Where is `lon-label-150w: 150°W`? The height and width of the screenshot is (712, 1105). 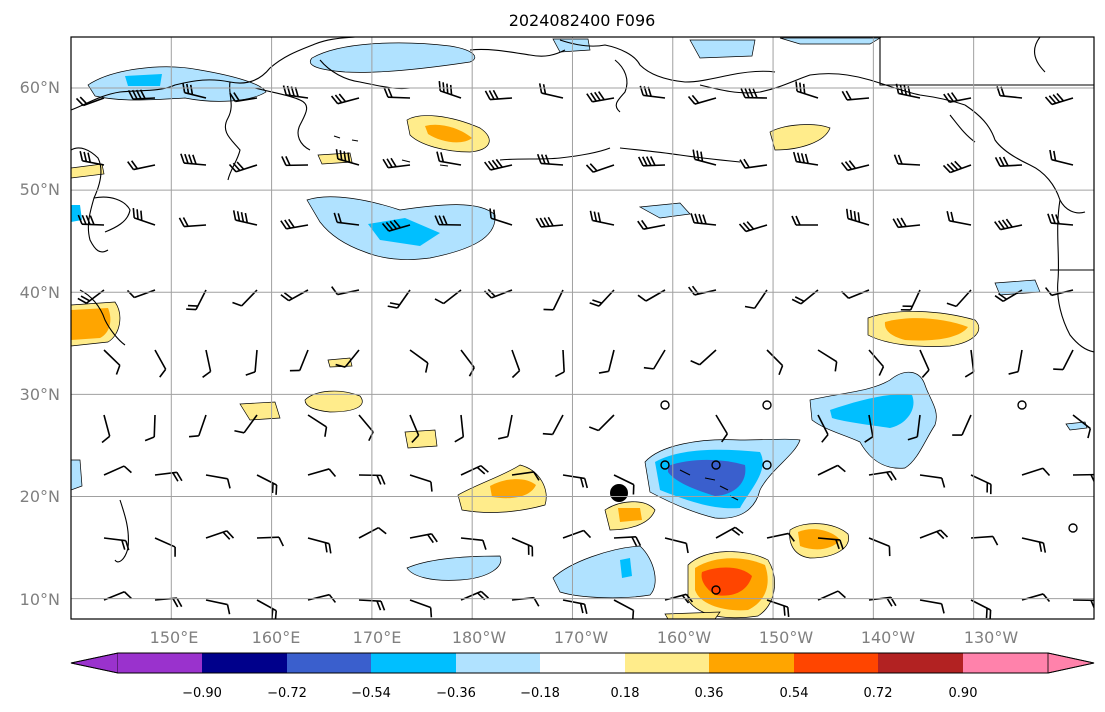
lon-label-150w: 150°W is located at coordinates (786, 637).